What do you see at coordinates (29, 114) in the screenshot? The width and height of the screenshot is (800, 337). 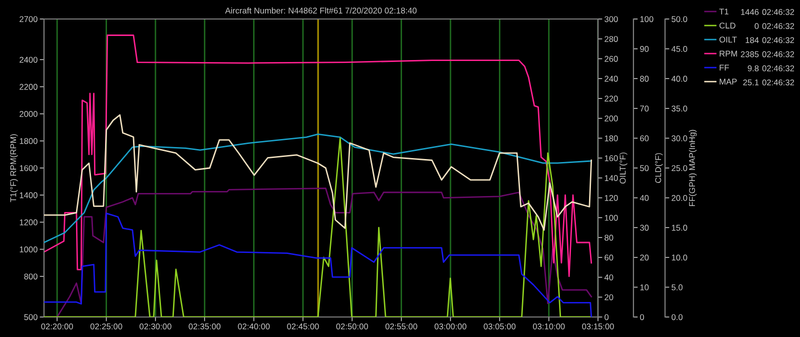 I see `y-tick-label: 2000` at bounding box center [29, 114].